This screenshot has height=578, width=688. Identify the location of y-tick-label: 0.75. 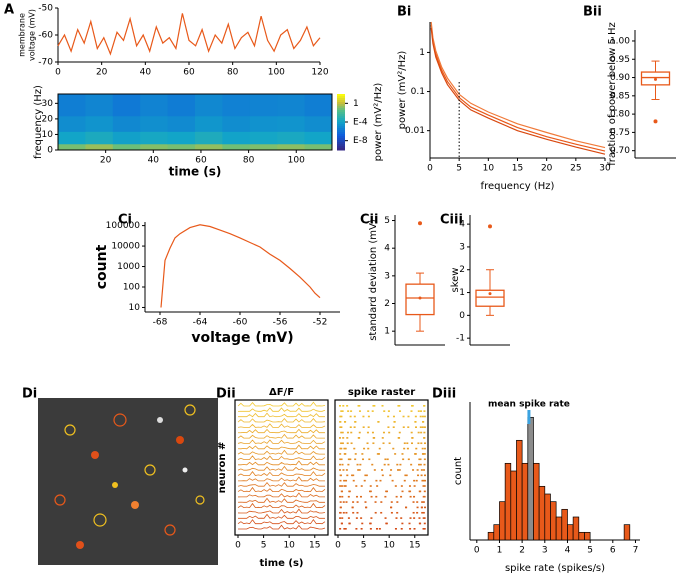
(620, 133).